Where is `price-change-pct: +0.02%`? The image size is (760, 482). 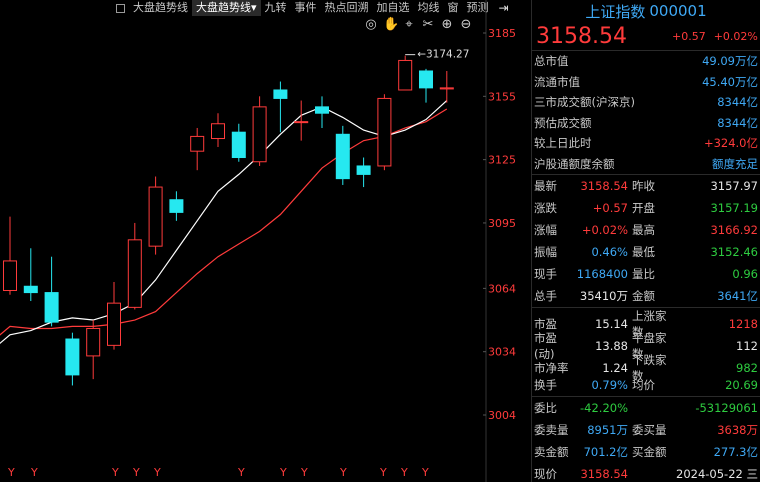 price-change-pct: +0.02% is located at coordinates (735, 36).